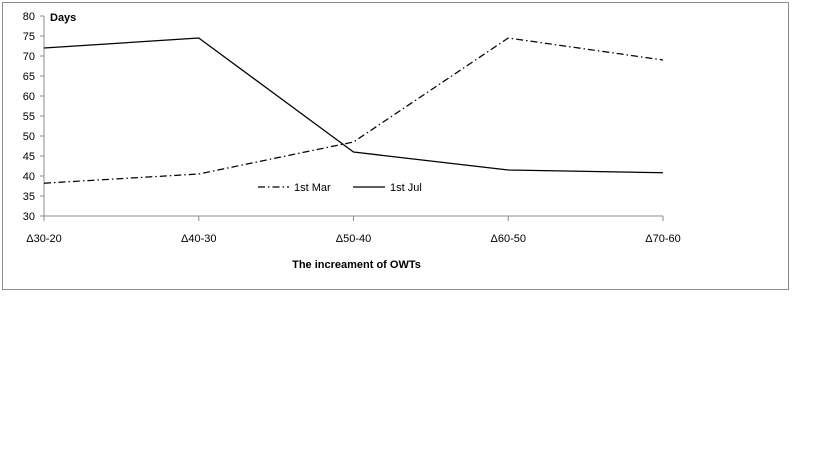 The width and height of the screenshot is (816, 460). Describe the element at coordinates (662, 239) in the screenshot. I see `x-tick-label: Δ70-60` at that location.